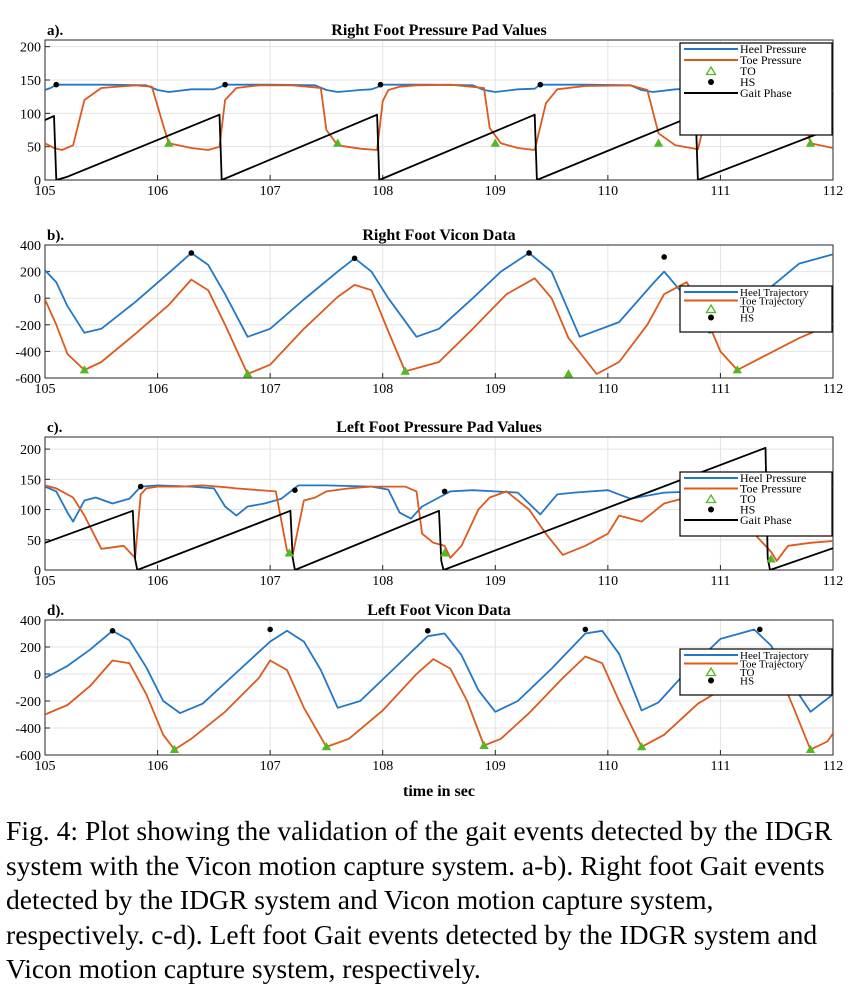 The width and height of the screenshot is (866, 993). What do you see at coordinates (774, 293) in the screenshot?
I see `legend-label: Heel Trajectory` at bounding box center [774, 293].